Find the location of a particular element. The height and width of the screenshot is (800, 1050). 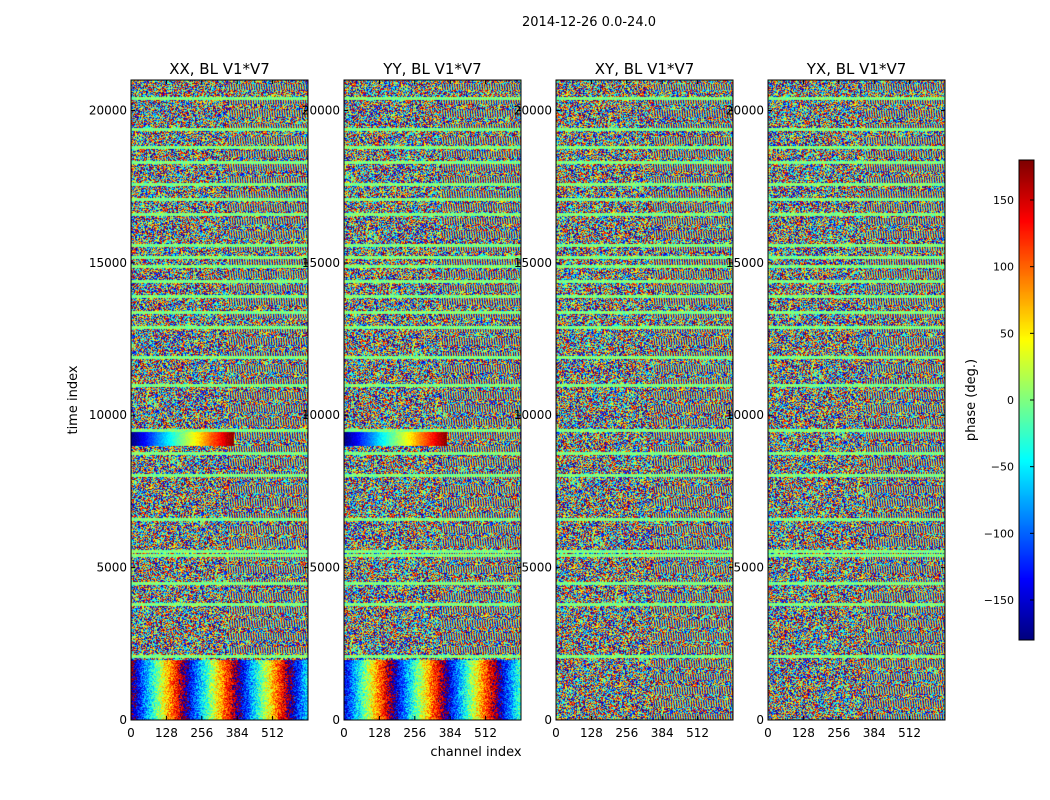

colorbar-tick-label-0: −150 is located at coordinates (999, 600).